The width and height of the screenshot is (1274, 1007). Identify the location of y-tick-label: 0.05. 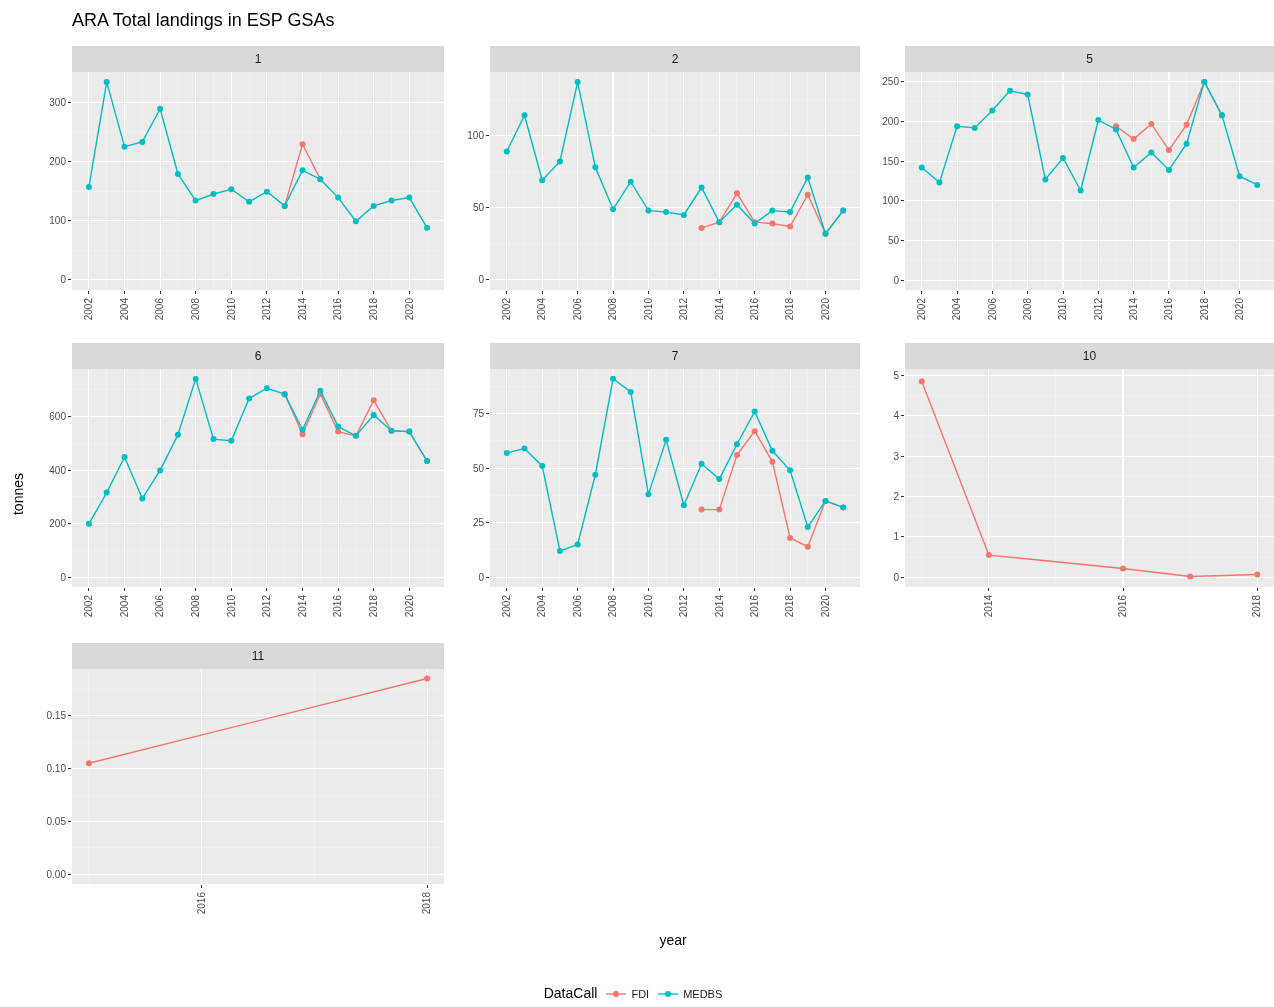
(56, 822).